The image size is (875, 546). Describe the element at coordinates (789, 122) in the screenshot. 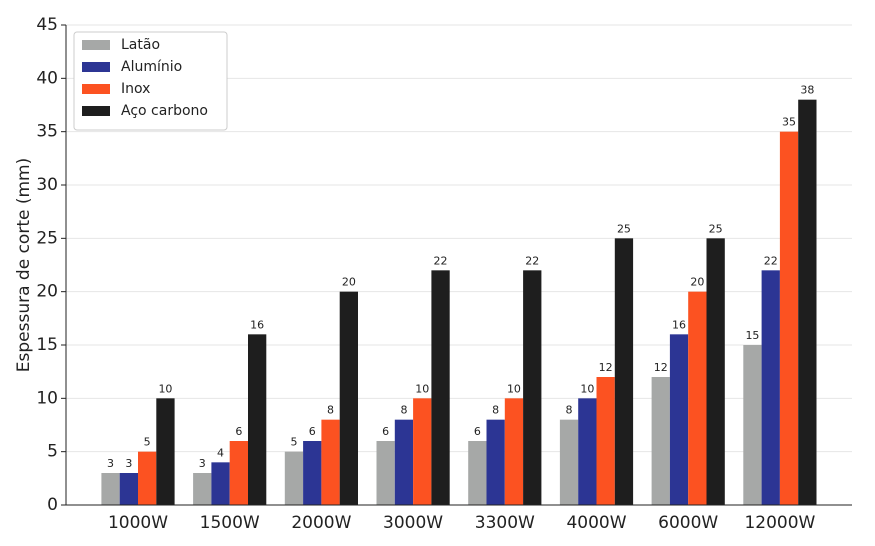

I see `value-label: 35` at that location.